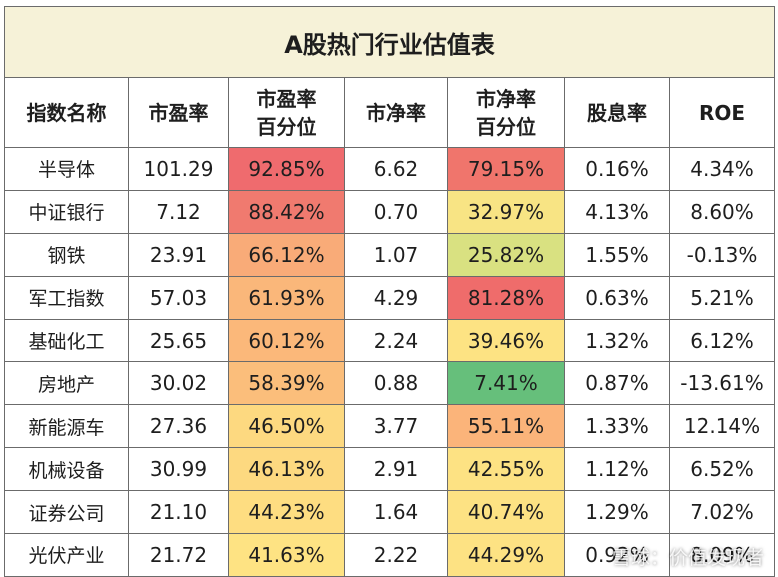 This screenshot has height=577, width=778. What do you see at coordinates (66, 254) in the screenshot?
I see `cell-index-name: 钢铁` at bounding box center [66, 254].